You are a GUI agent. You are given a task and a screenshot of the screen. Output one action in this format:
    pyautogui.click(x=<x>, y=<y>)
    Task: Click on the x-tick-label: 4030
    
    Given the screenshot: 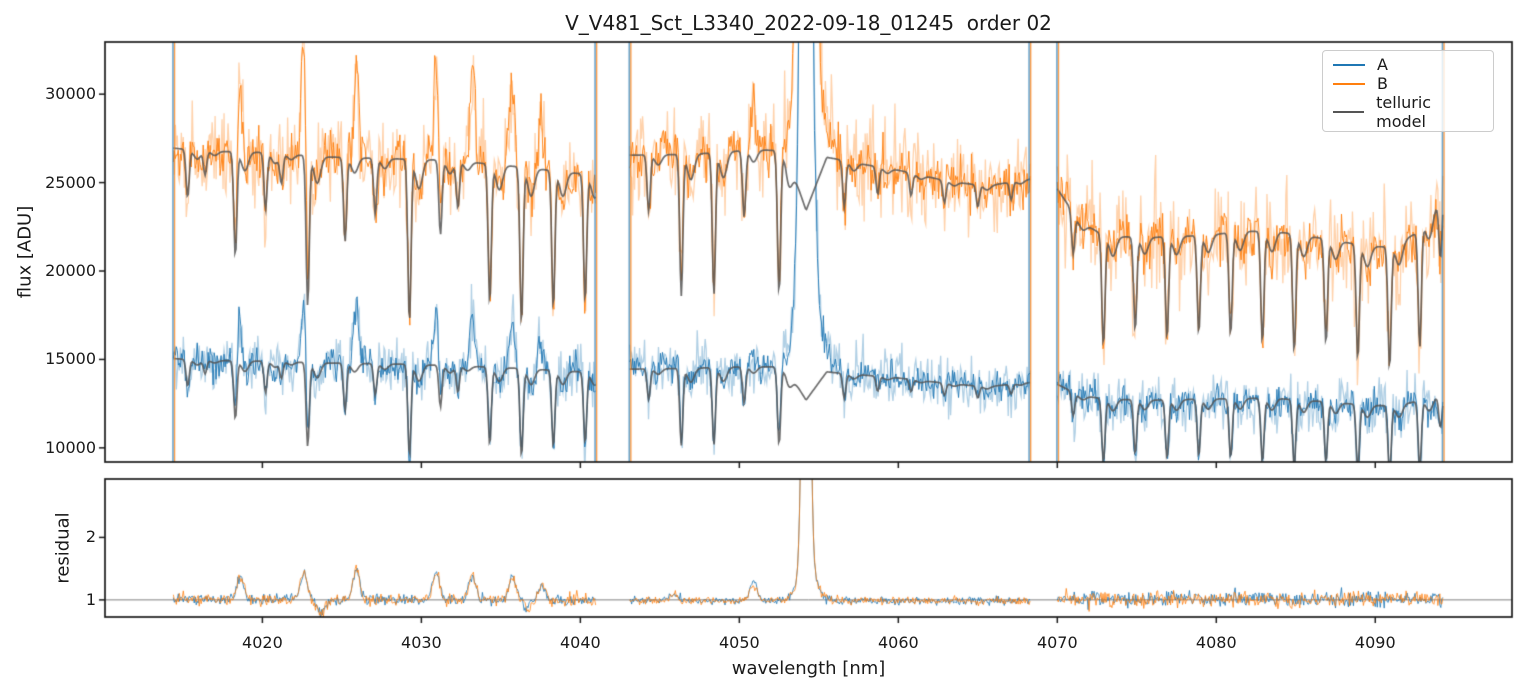 What is the action you would take?
    pyautogui.click(x=421, y=642)
    